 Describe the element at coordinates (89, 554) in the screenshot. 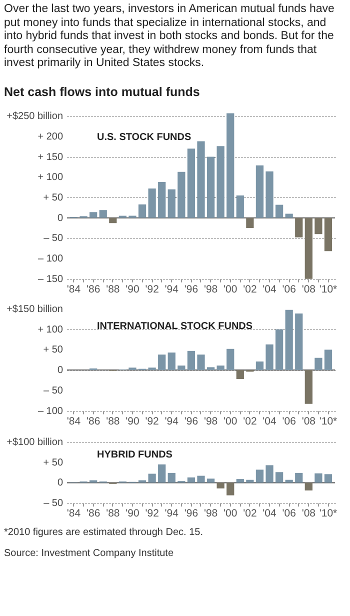

I see `source-note: Source: Investment Company Institute` at that location.